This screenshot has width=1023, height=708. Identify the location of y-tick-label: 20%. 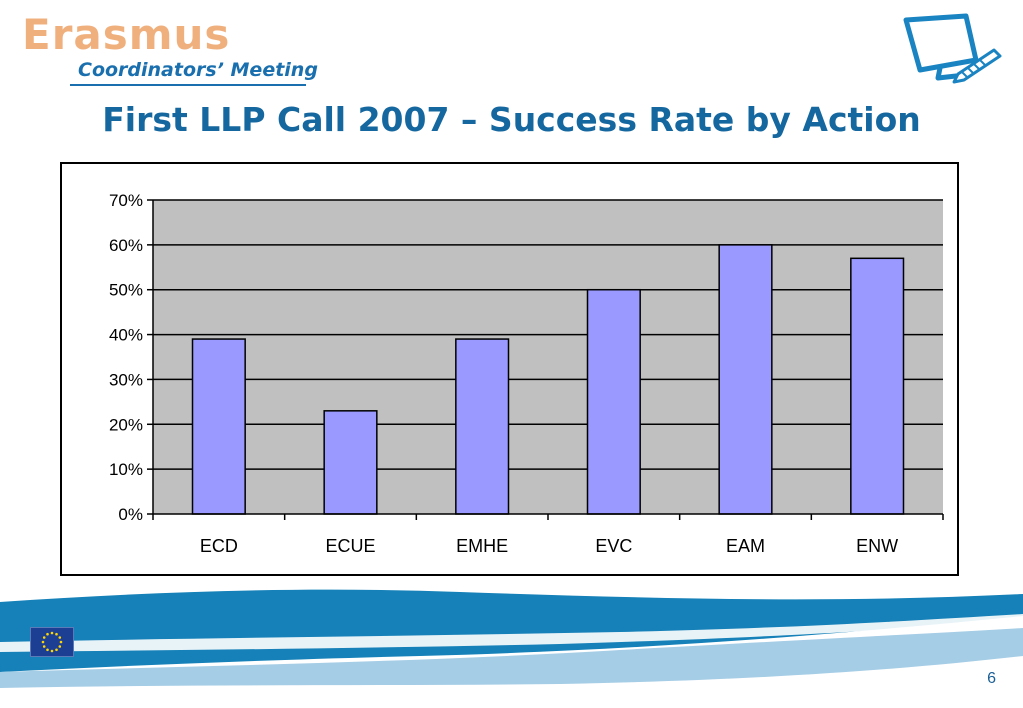
(126, 424).